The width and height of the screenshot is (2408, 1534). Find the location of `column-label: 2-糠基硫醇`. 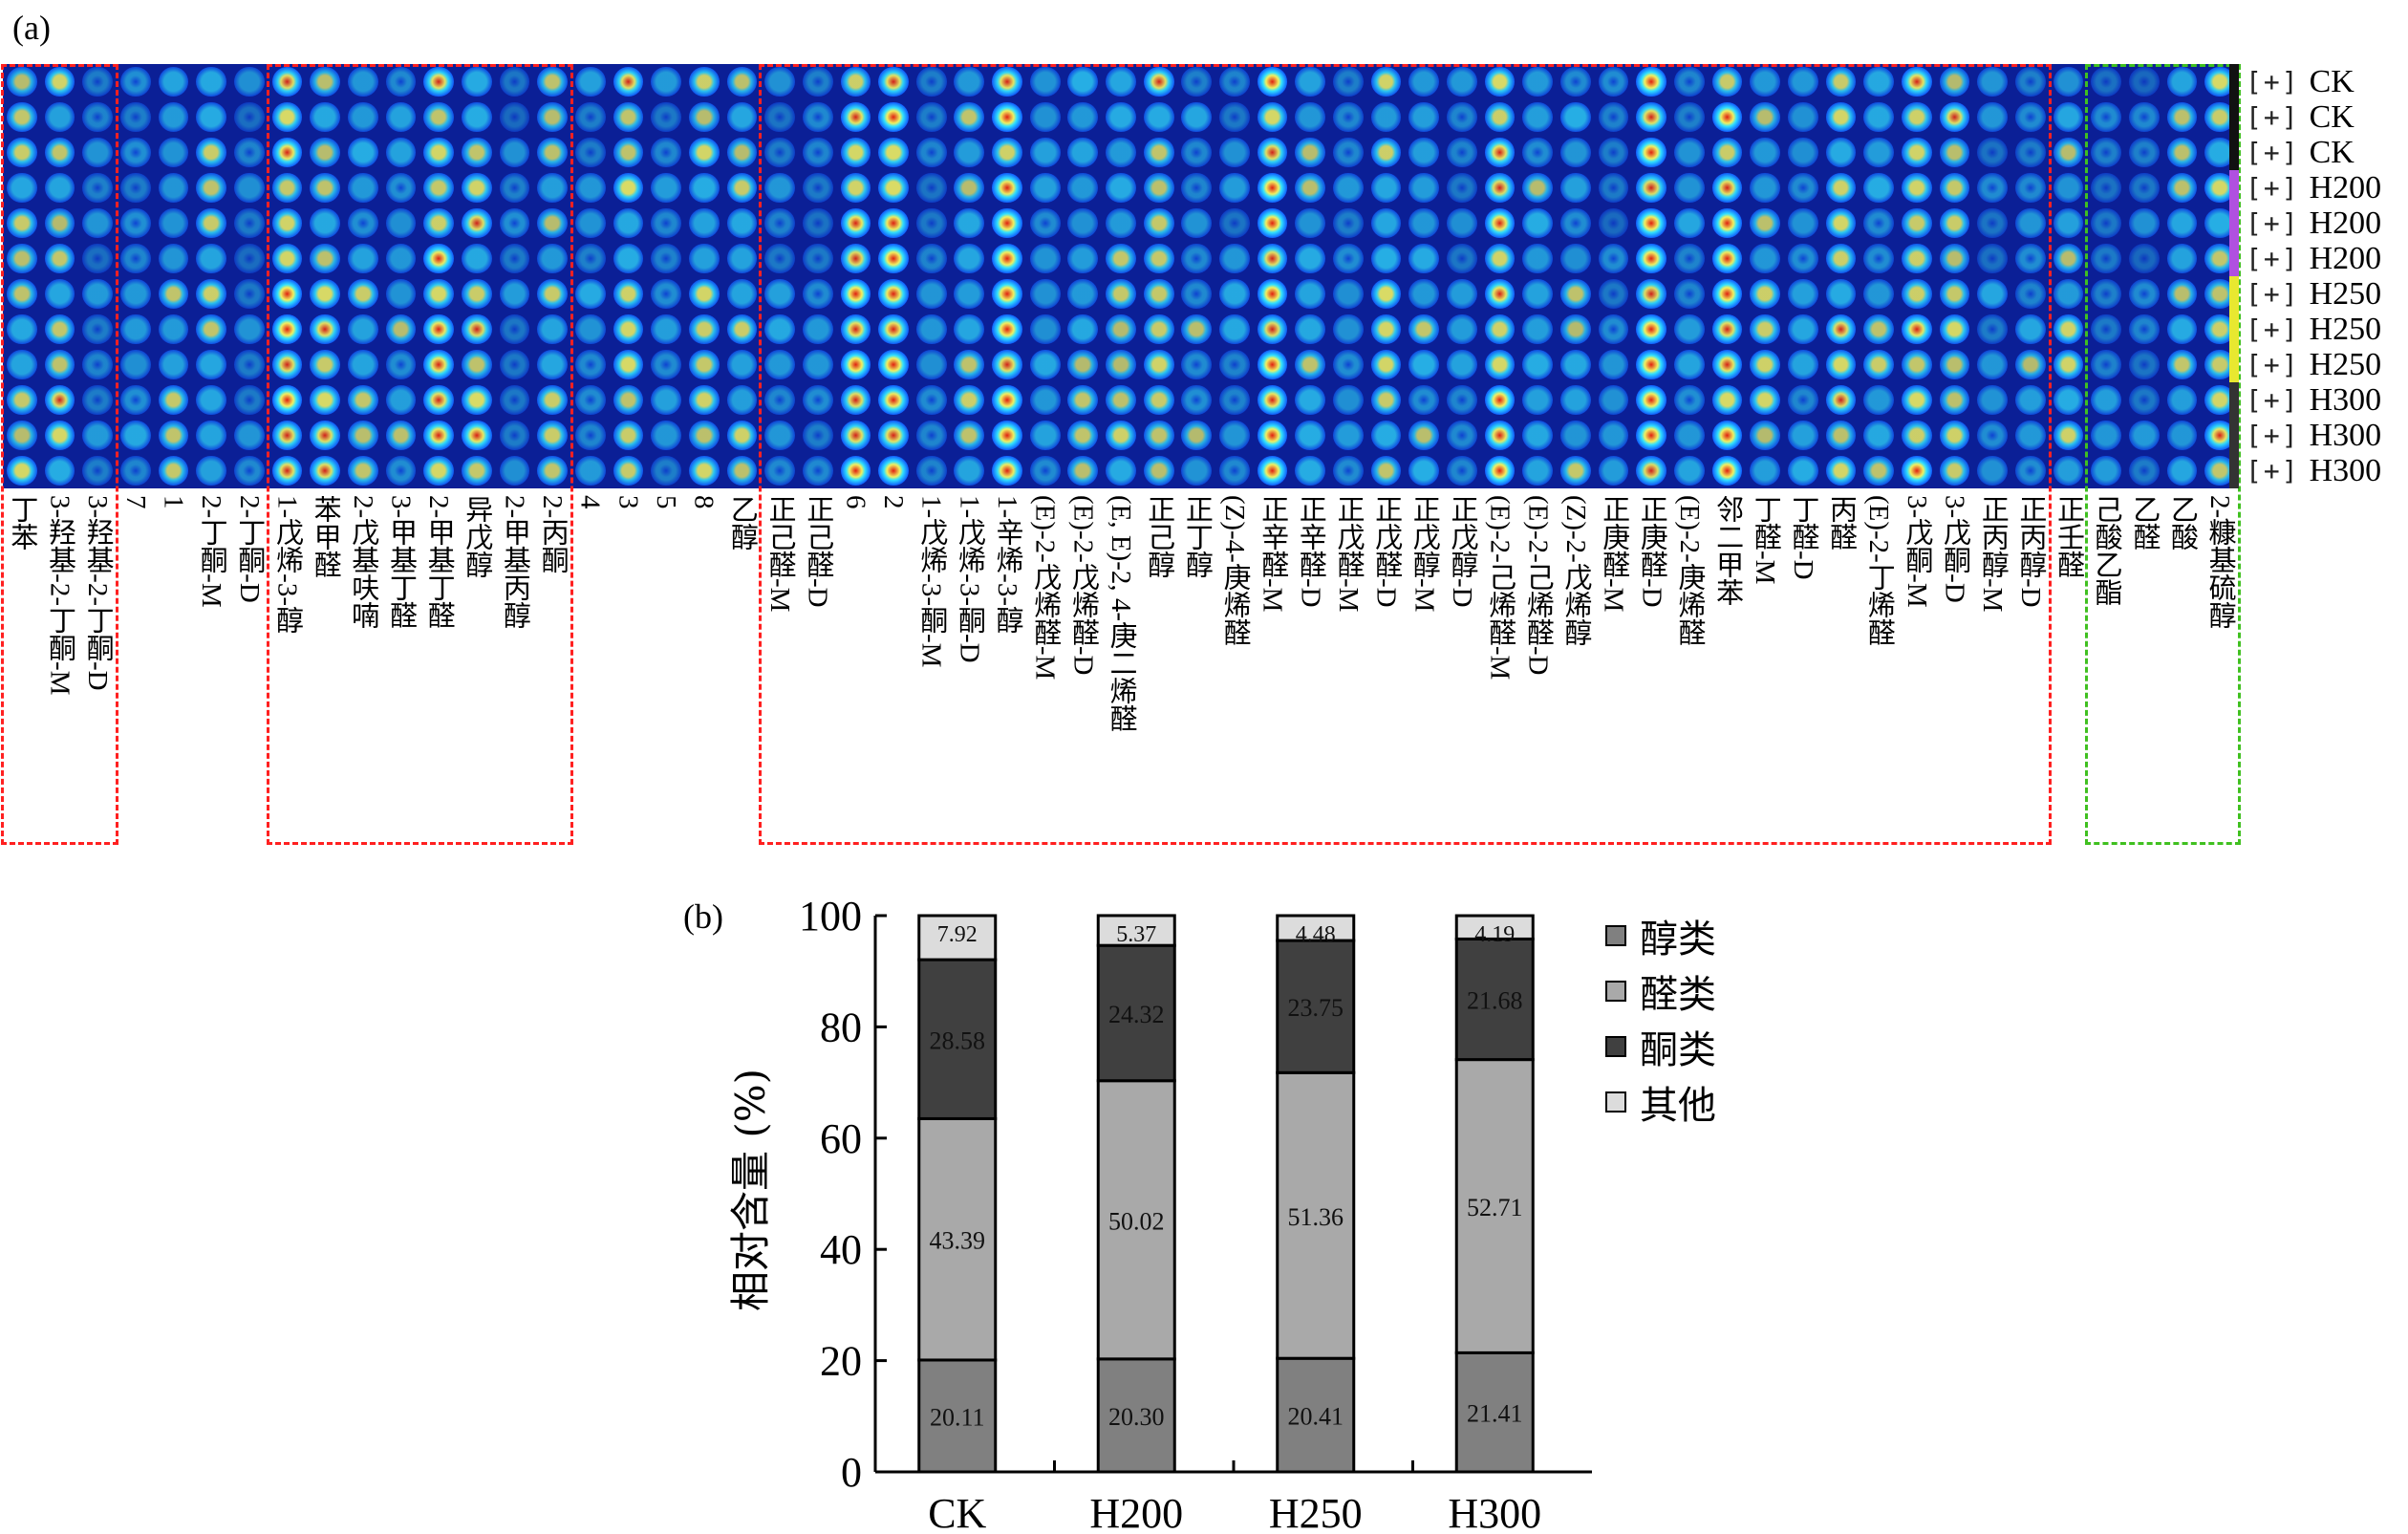

column-label: 2-糠基硫醇 is located at coordinates (2220, 562).